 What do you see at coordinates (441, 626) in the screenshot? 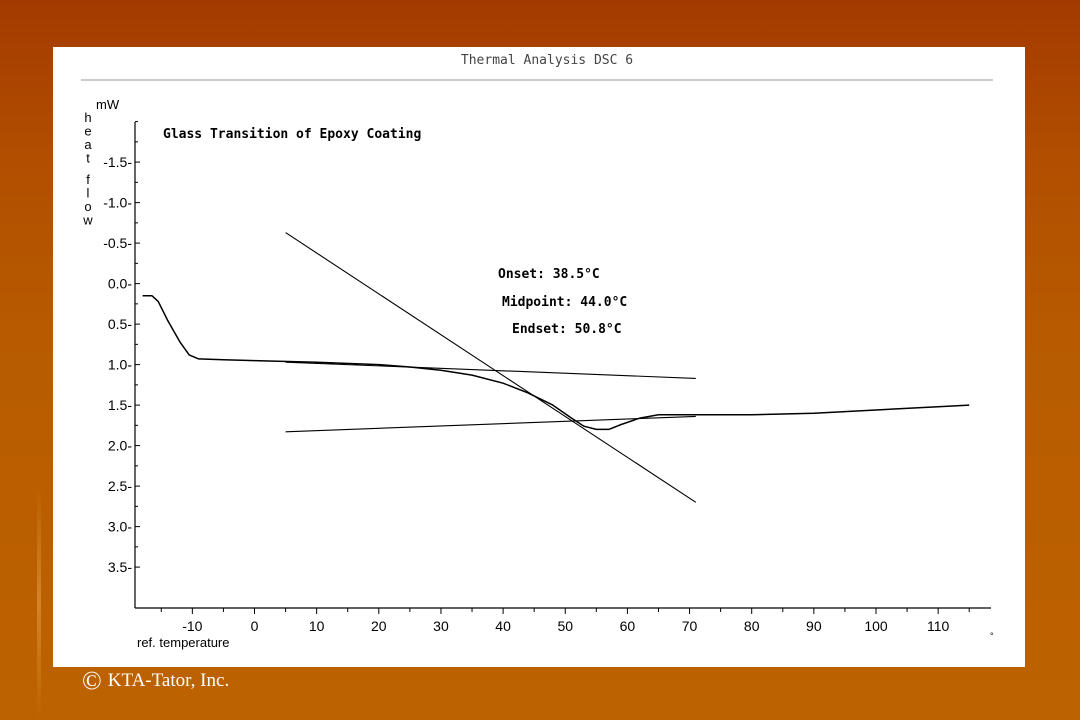
I see `x-tick-label: 30` at bounding box center [441, 626].